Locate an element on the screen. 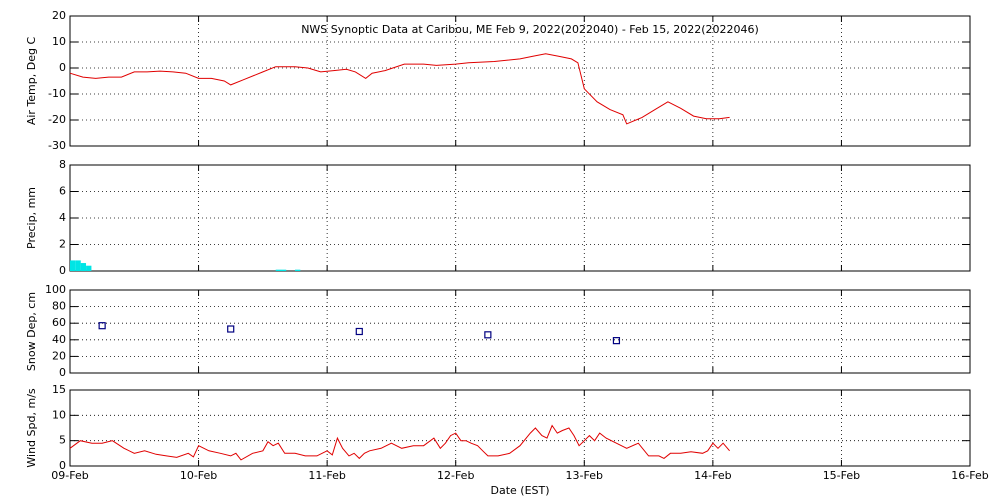 The width and height of the screenshot is (1000, 500). y-axis-label: Air Temp, Deg C is located at coordinates (31, 81).